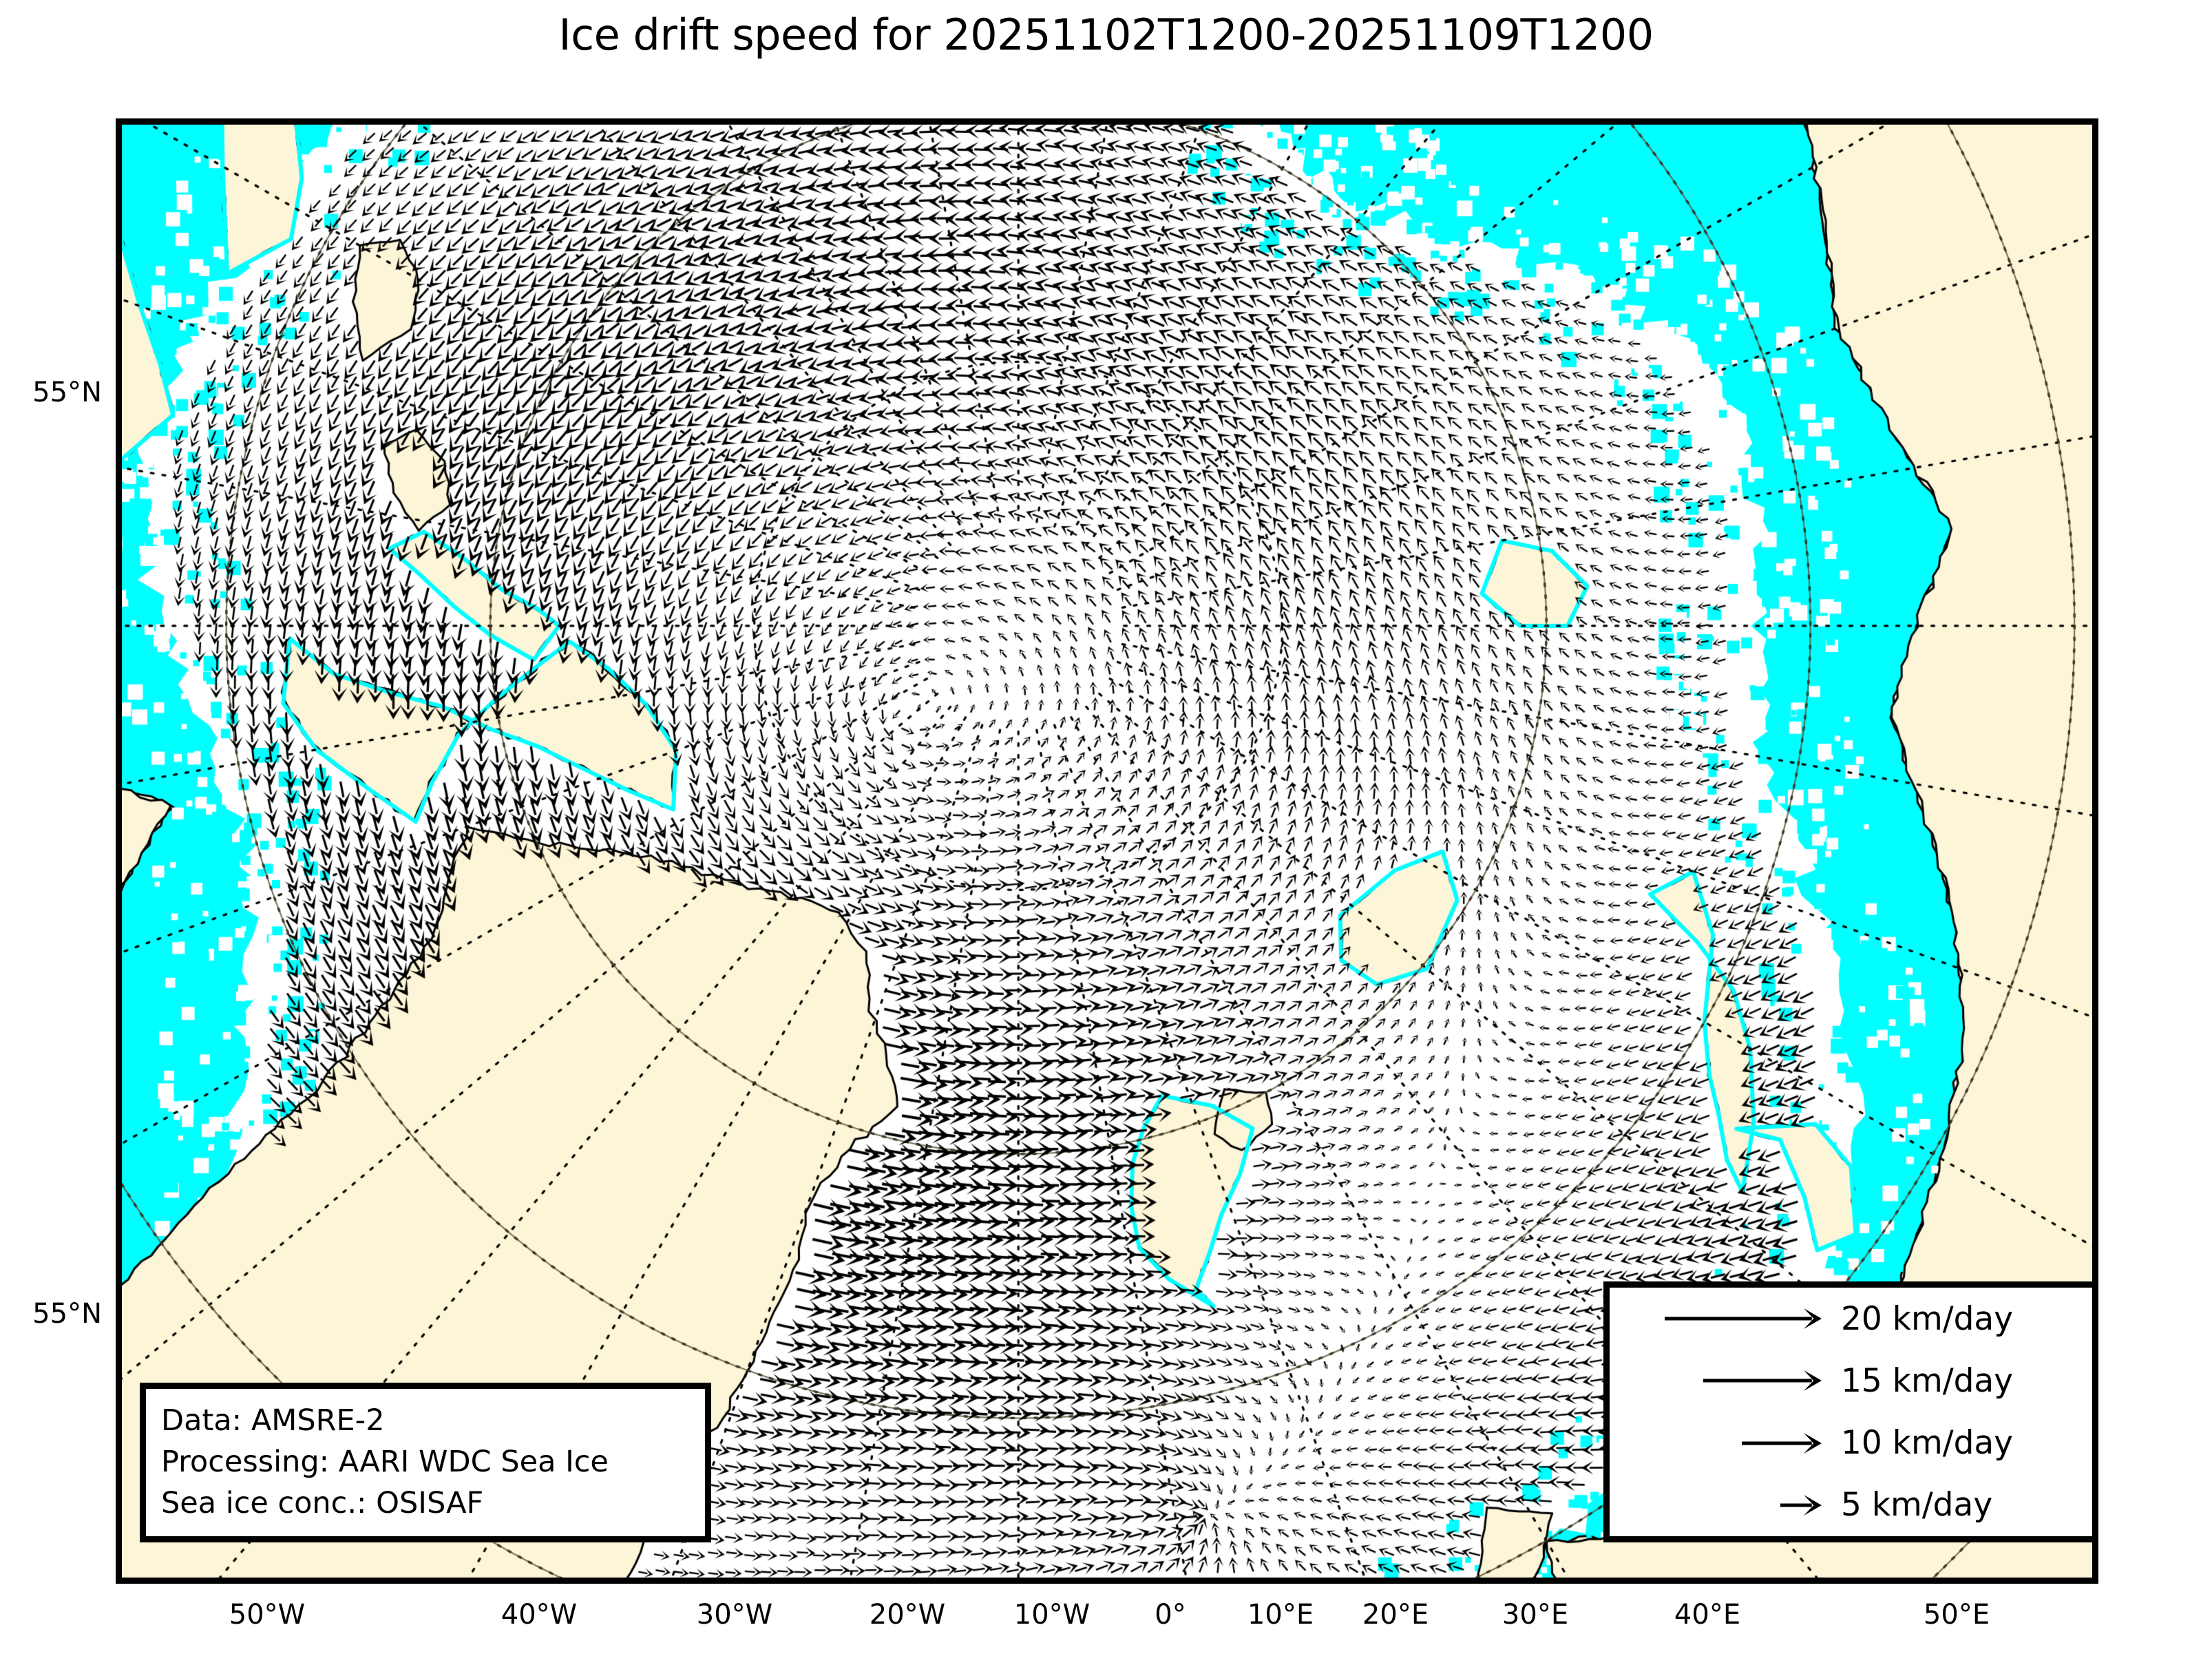  I want to click on speed-scale-legend: 20 km/day 15 km/day 10 km/day 5 km/day, so click(1850, 1411).